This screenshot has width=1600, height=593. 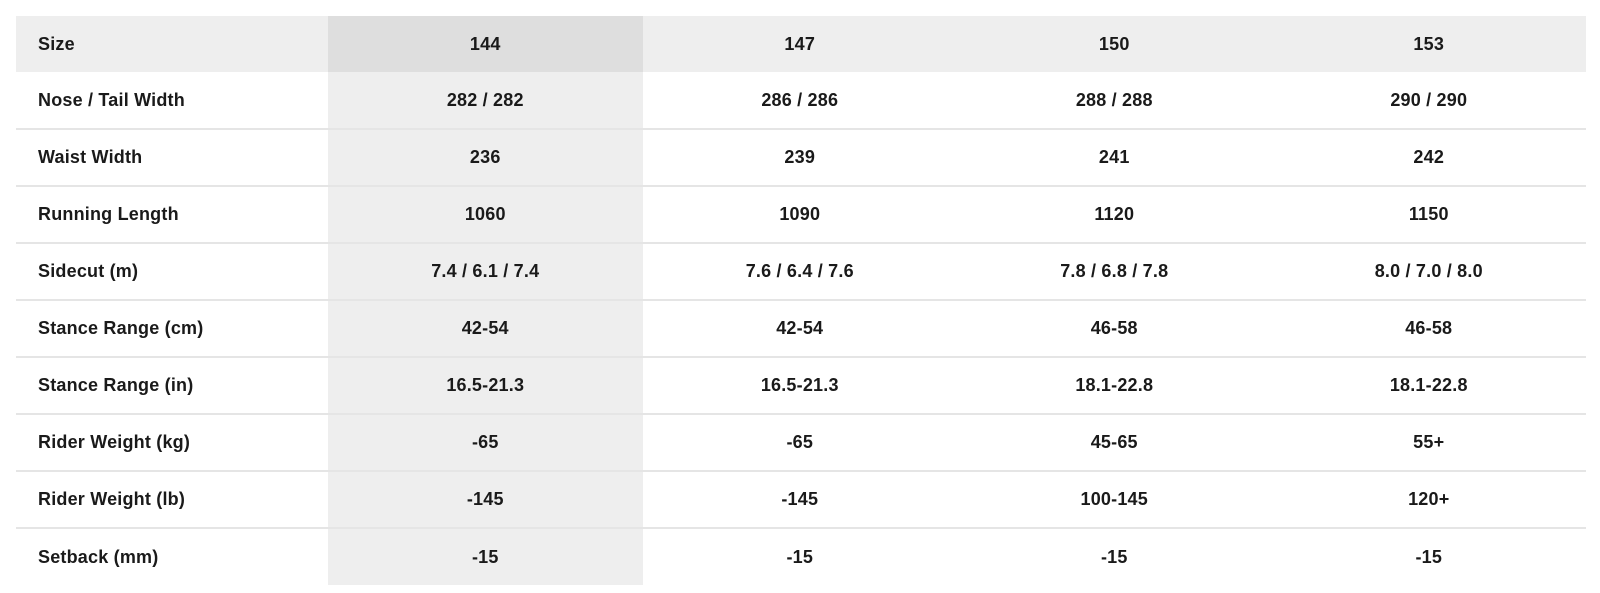 What do you see at coordinates (485, 44) in the screenshot?
I see `size-header-144: 144` at bounding box center [485, 44].